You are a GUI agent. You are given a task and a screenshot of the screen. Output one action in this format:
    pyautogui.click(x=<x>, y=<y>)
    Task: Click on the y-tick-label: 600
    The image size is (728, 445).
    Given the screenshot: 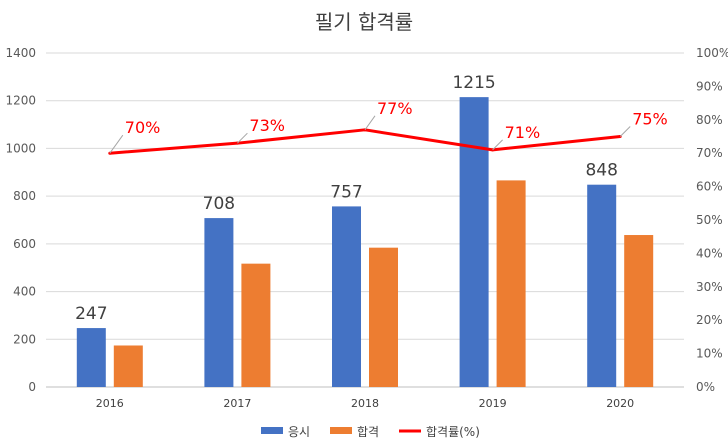 What is the action you would take?
    pyautogui.click(x=24, y=244)
    